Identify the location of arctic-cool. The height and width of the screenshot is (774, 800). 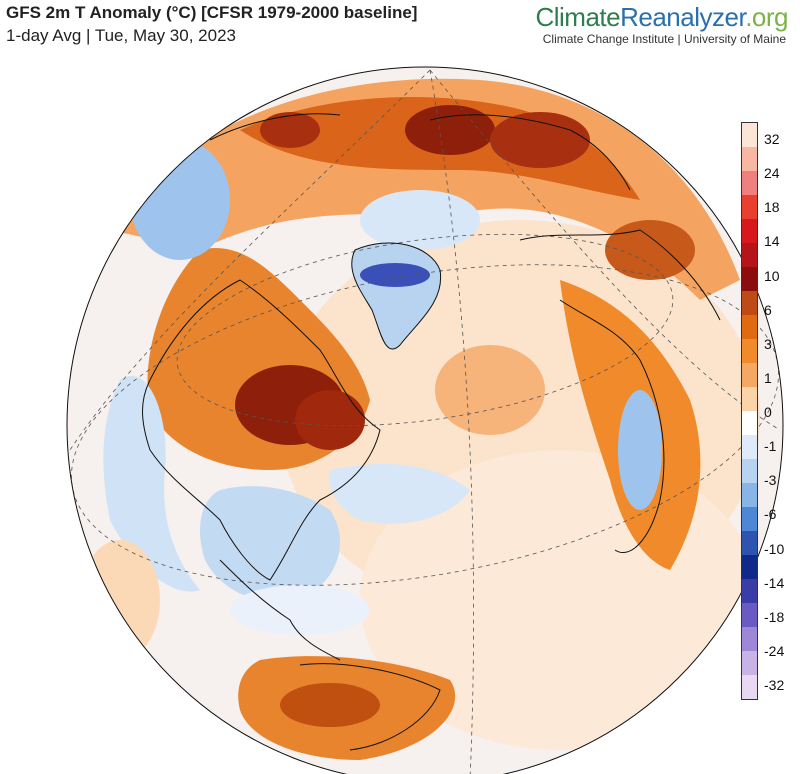
(420, 220).